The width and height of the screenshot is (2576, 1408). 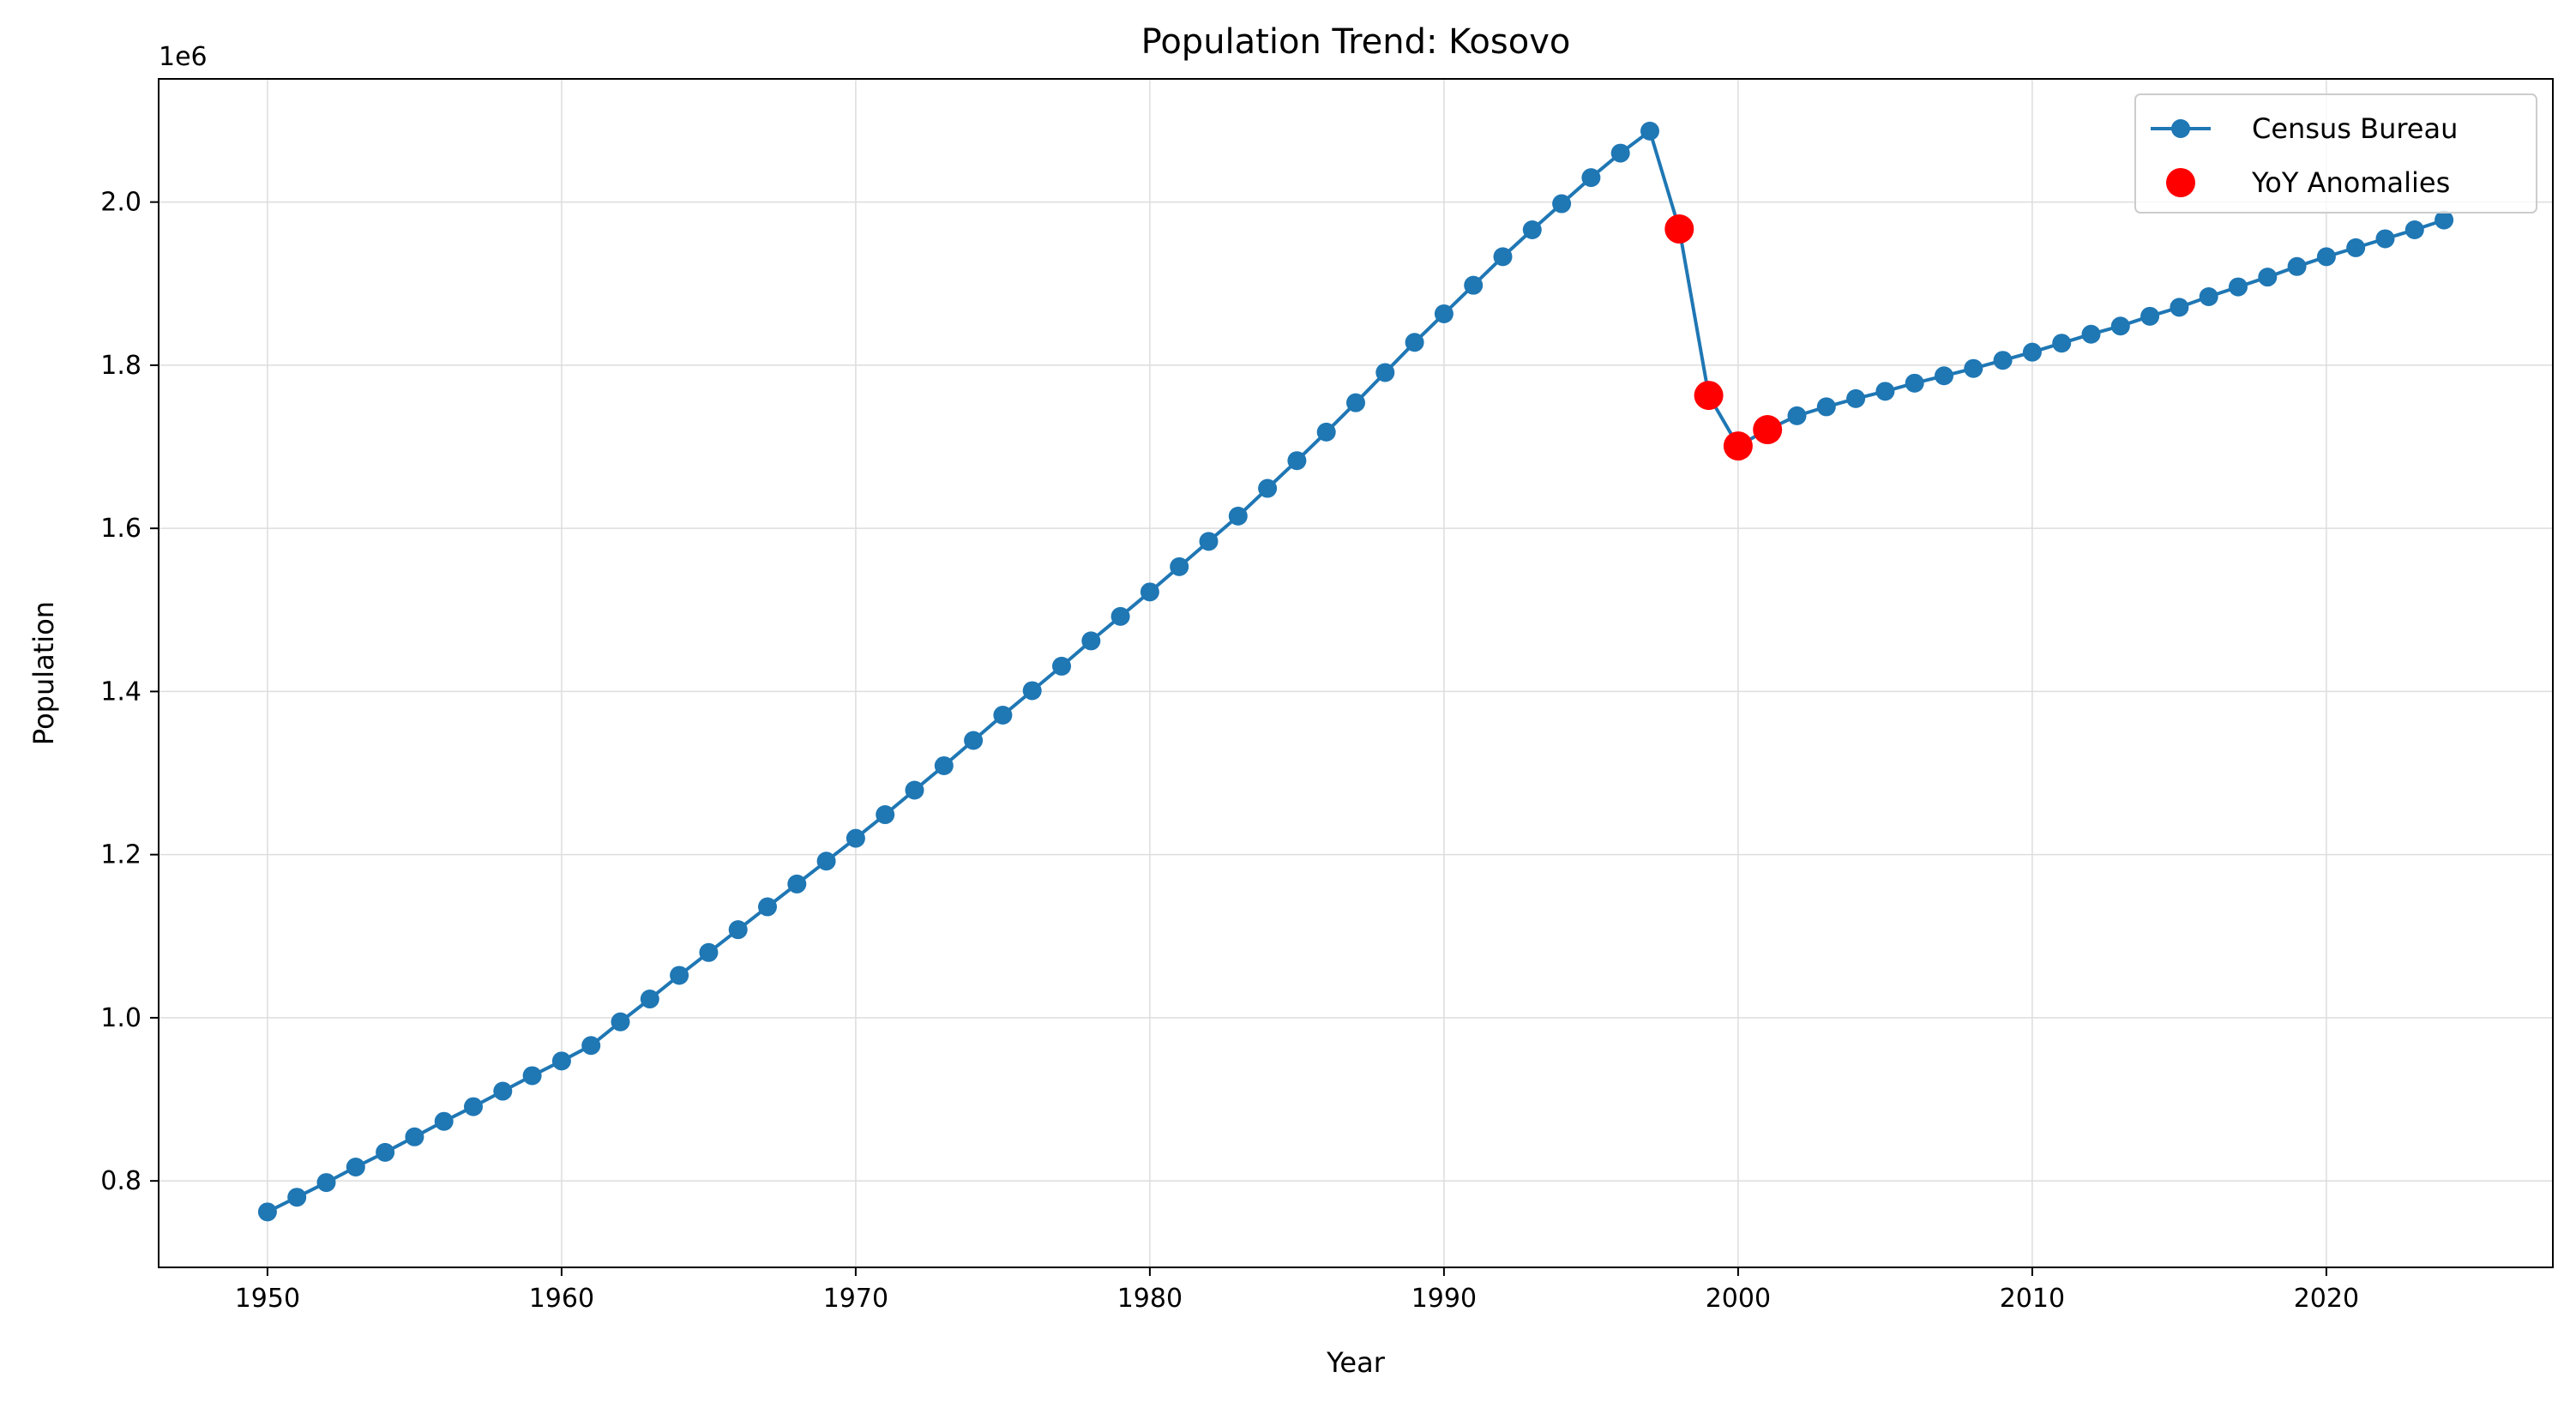 I want to click on y-tick-label: 2.0, so click(x=120, y=203).